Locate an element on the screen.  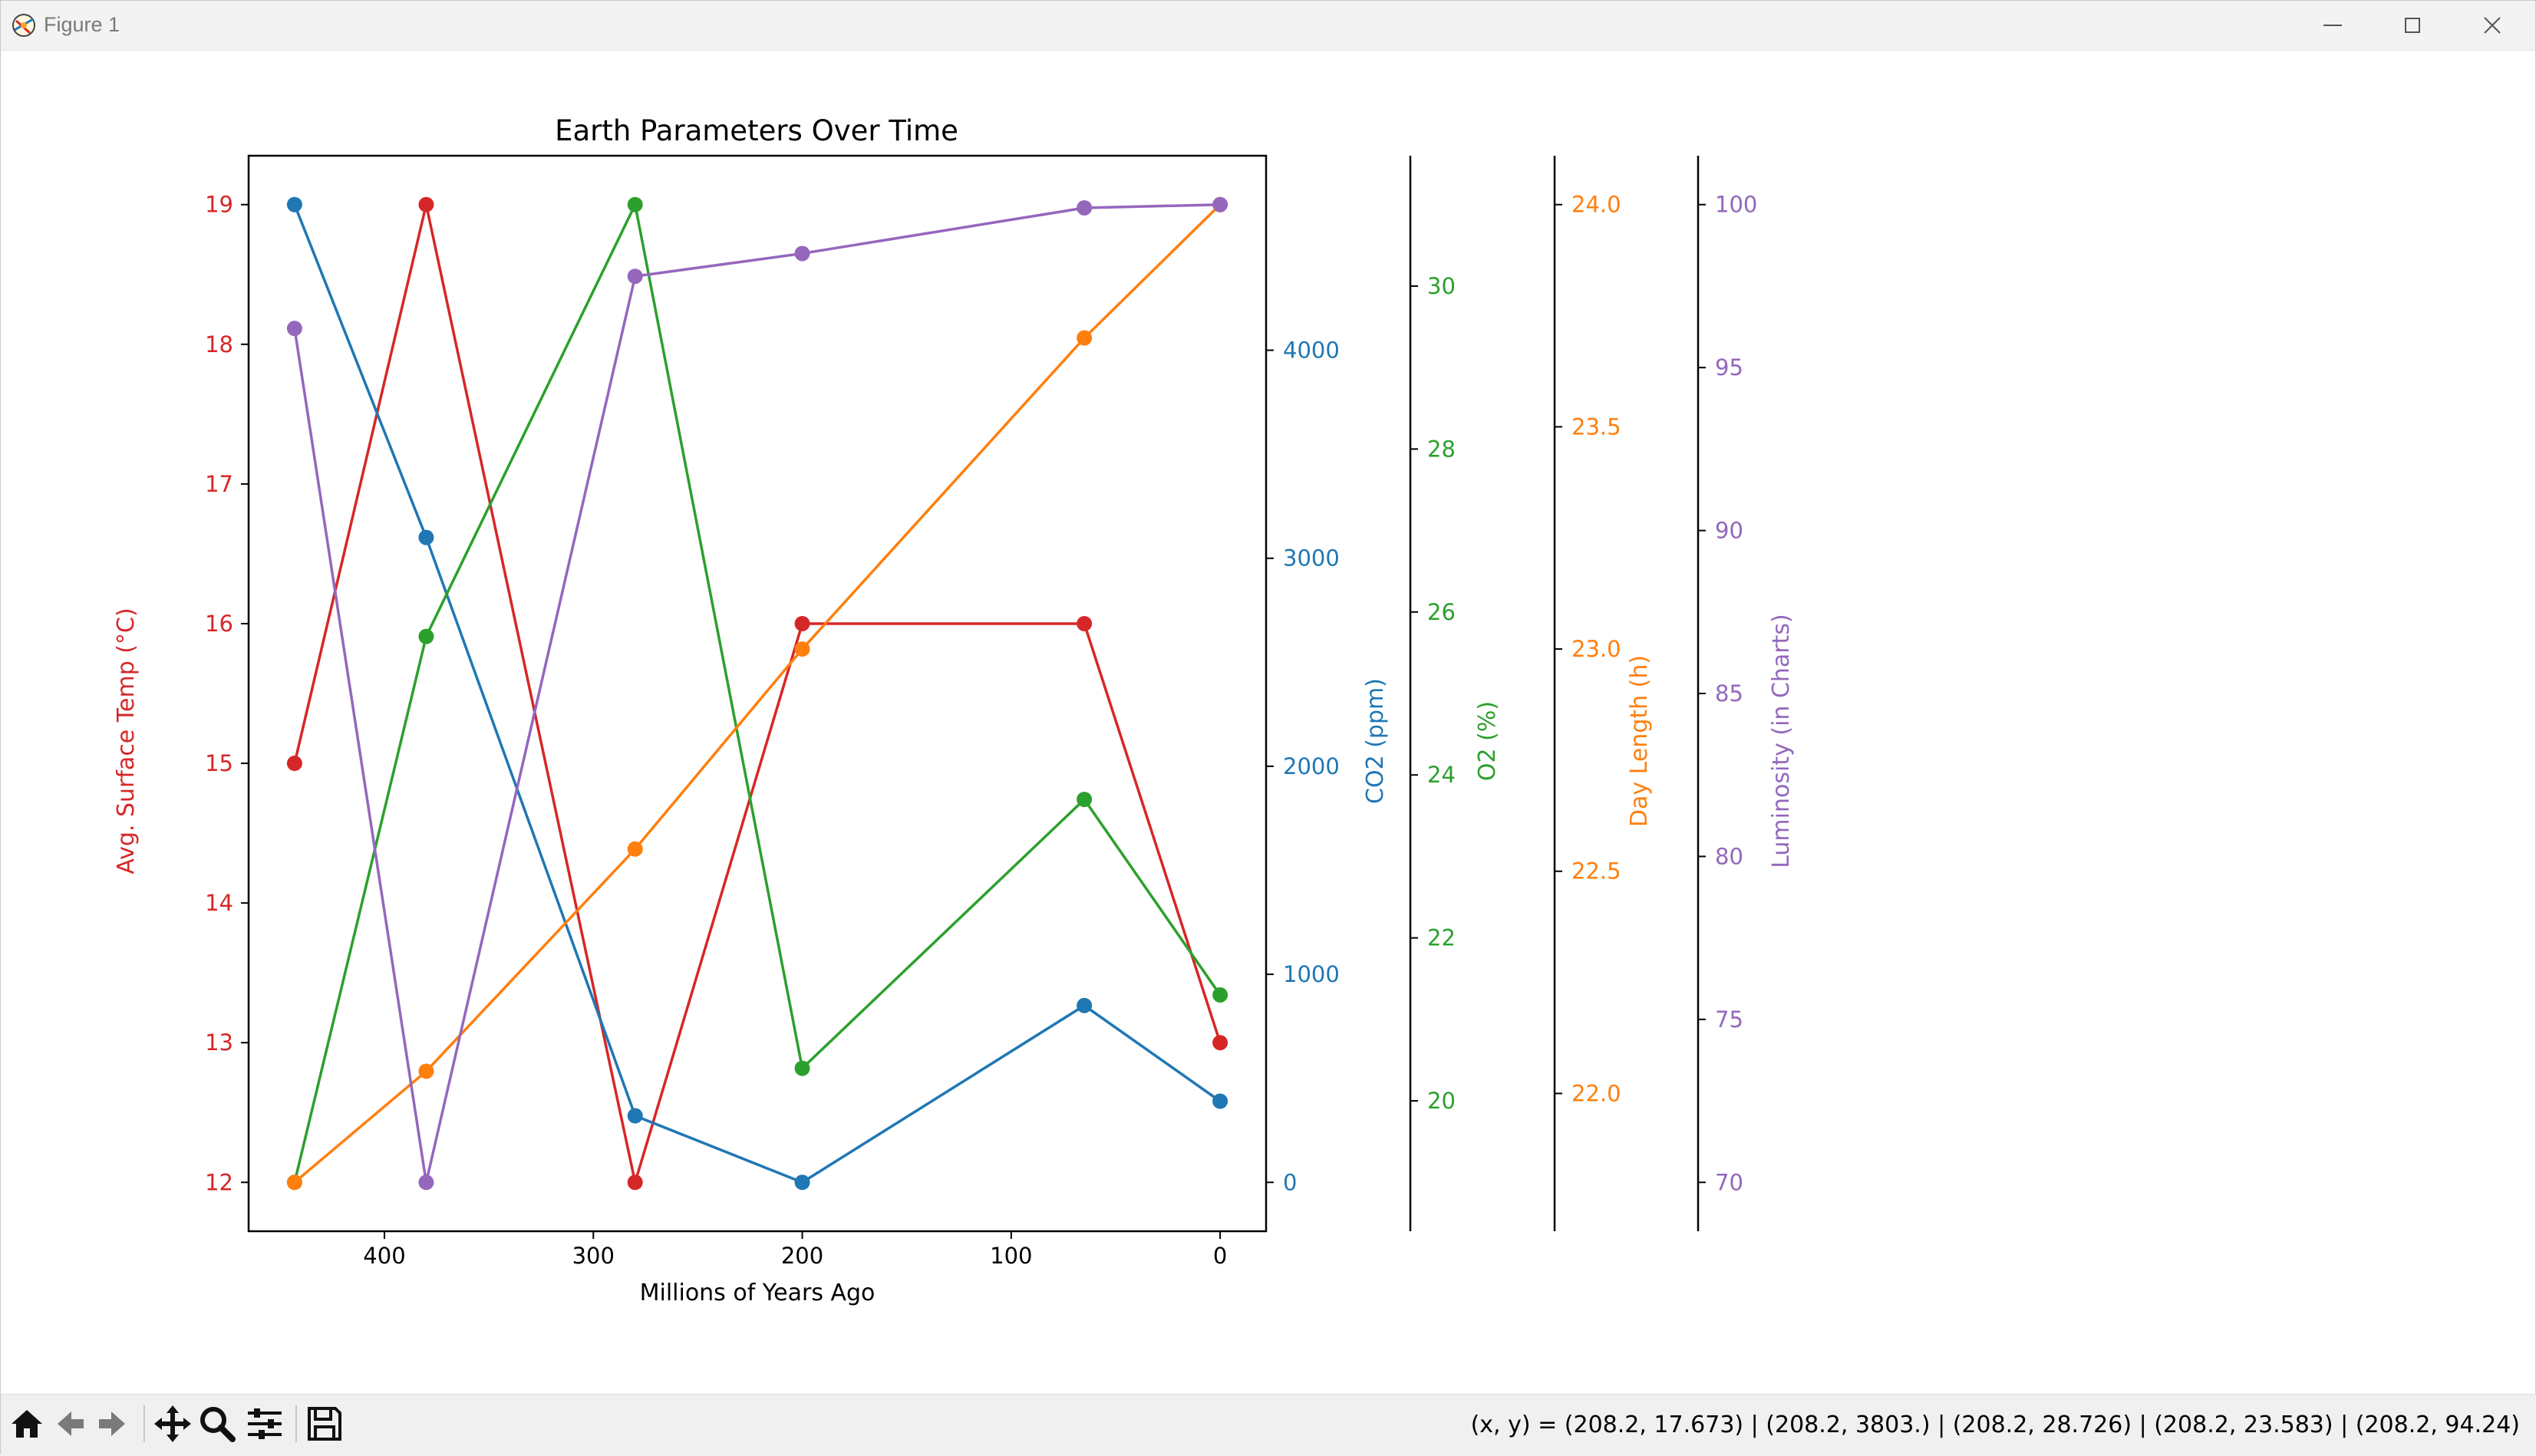
y-tick-label: 3000 is located at coordinates (1311, 558).